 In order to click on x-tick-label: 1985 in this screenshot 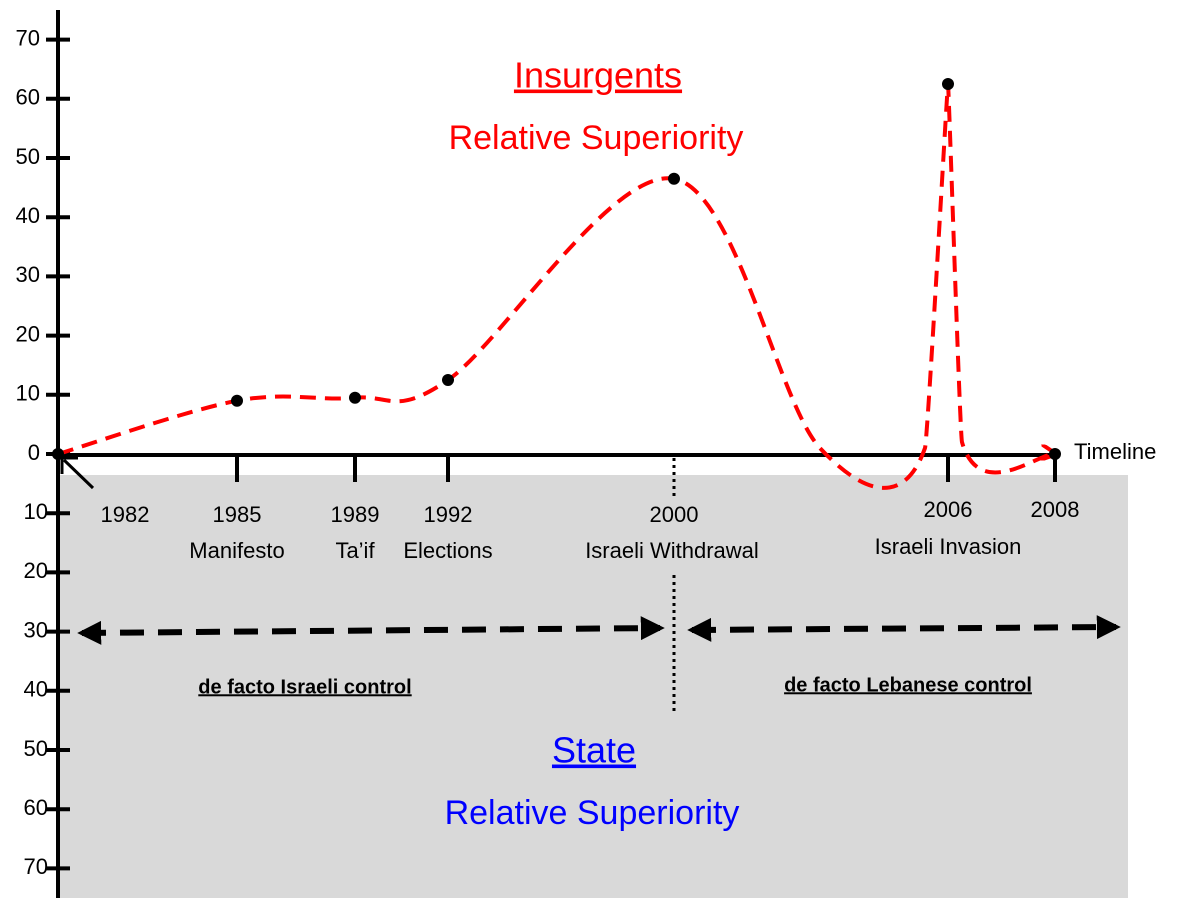, I will do `click(237, 514)`.